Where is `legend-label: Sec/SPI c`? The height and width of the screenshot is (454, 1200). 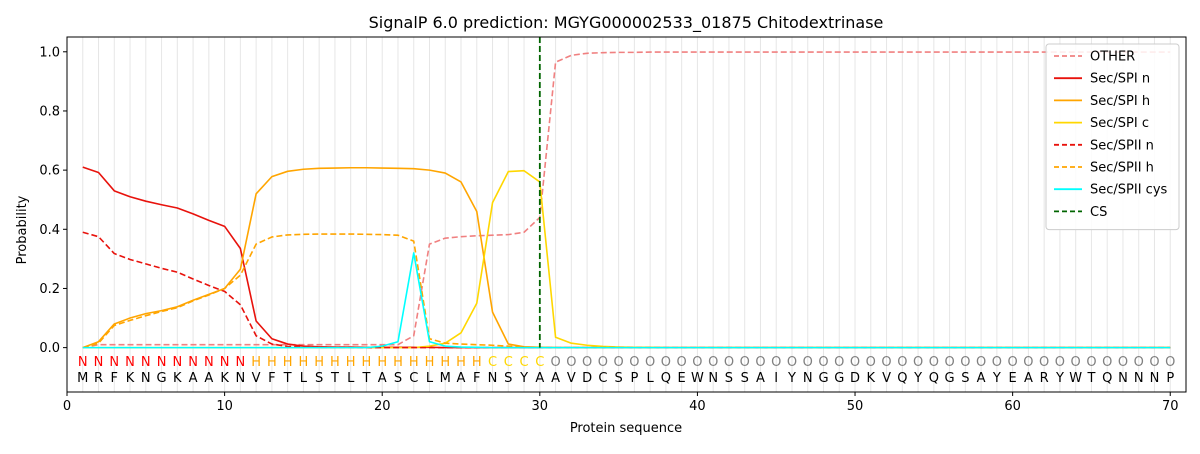 legend-label: Sec/SPI c is located at coordinates (1119, 123).